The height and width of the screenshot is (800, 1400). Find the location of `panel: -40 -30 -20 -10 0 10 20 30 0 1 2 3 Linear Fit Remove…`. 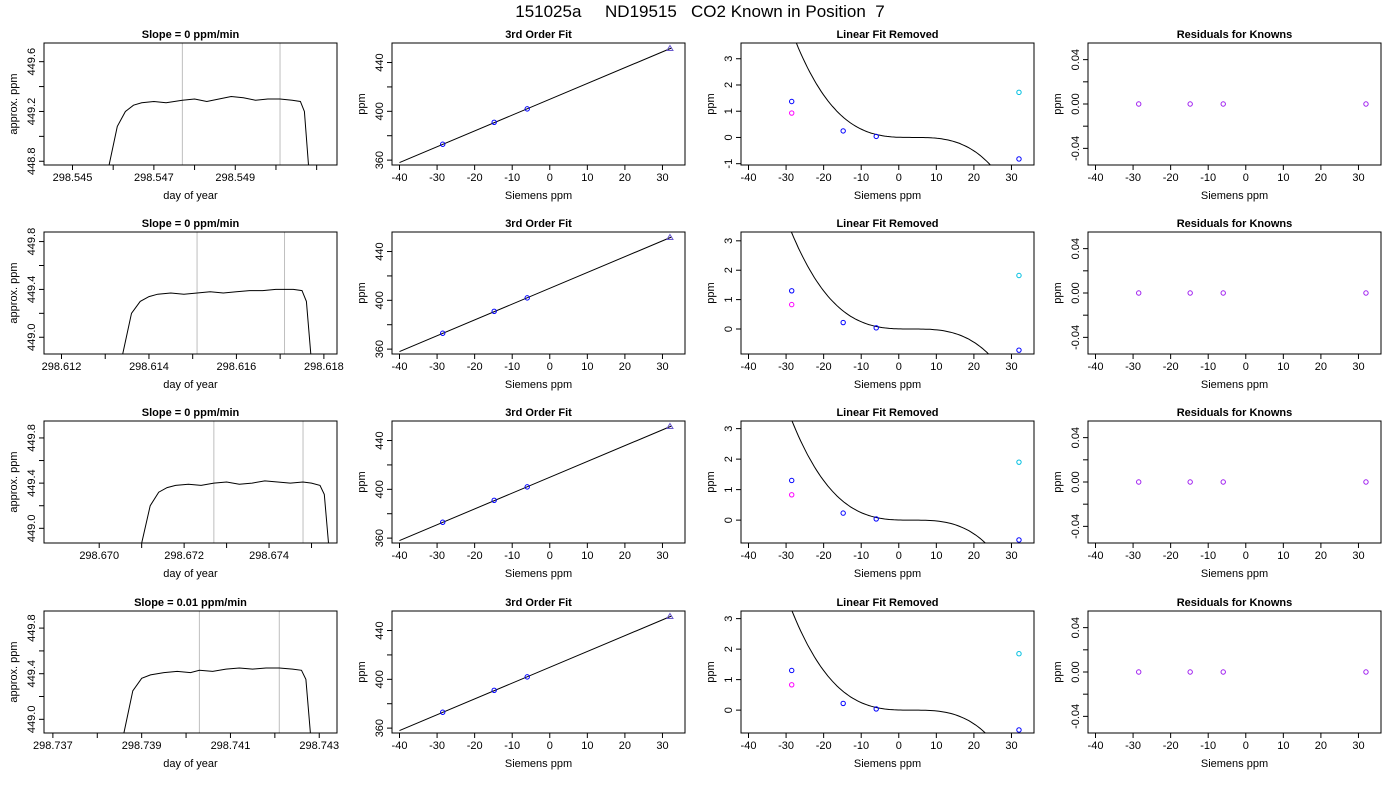

panel: -40 -30 -20 -10 0 10 20 30 0 1 2 3 Linear Fit Remove… is located at coordinates (870, 683).